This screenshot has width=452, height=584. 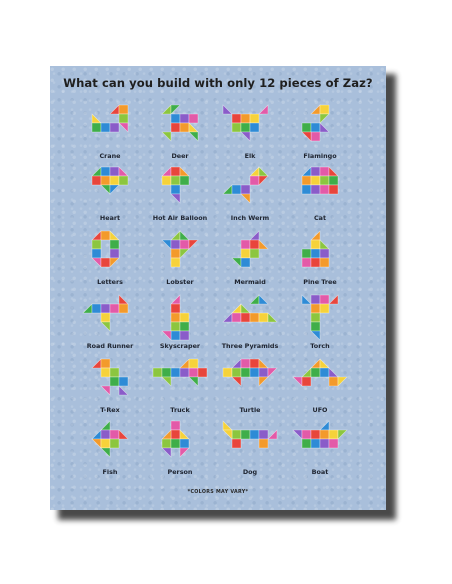 What do you see at coordinates (245, 123) in the screenshot?
I see `elk-figure-icon` at bounding box center [245, 123].